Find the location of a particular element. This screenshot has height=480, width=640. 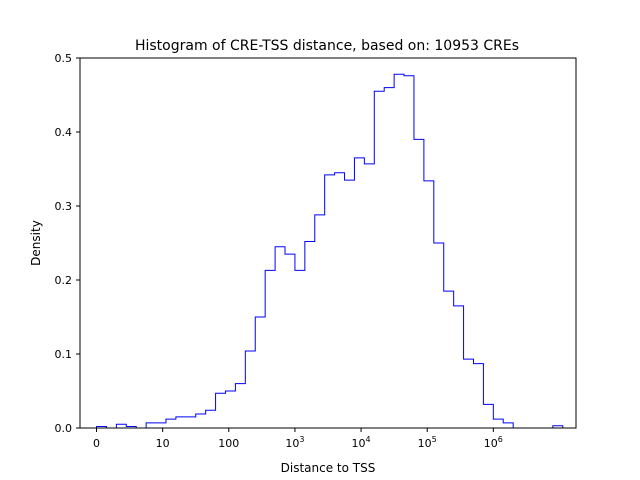

x-tick-label: 0 is located at coordinates (96, 443).